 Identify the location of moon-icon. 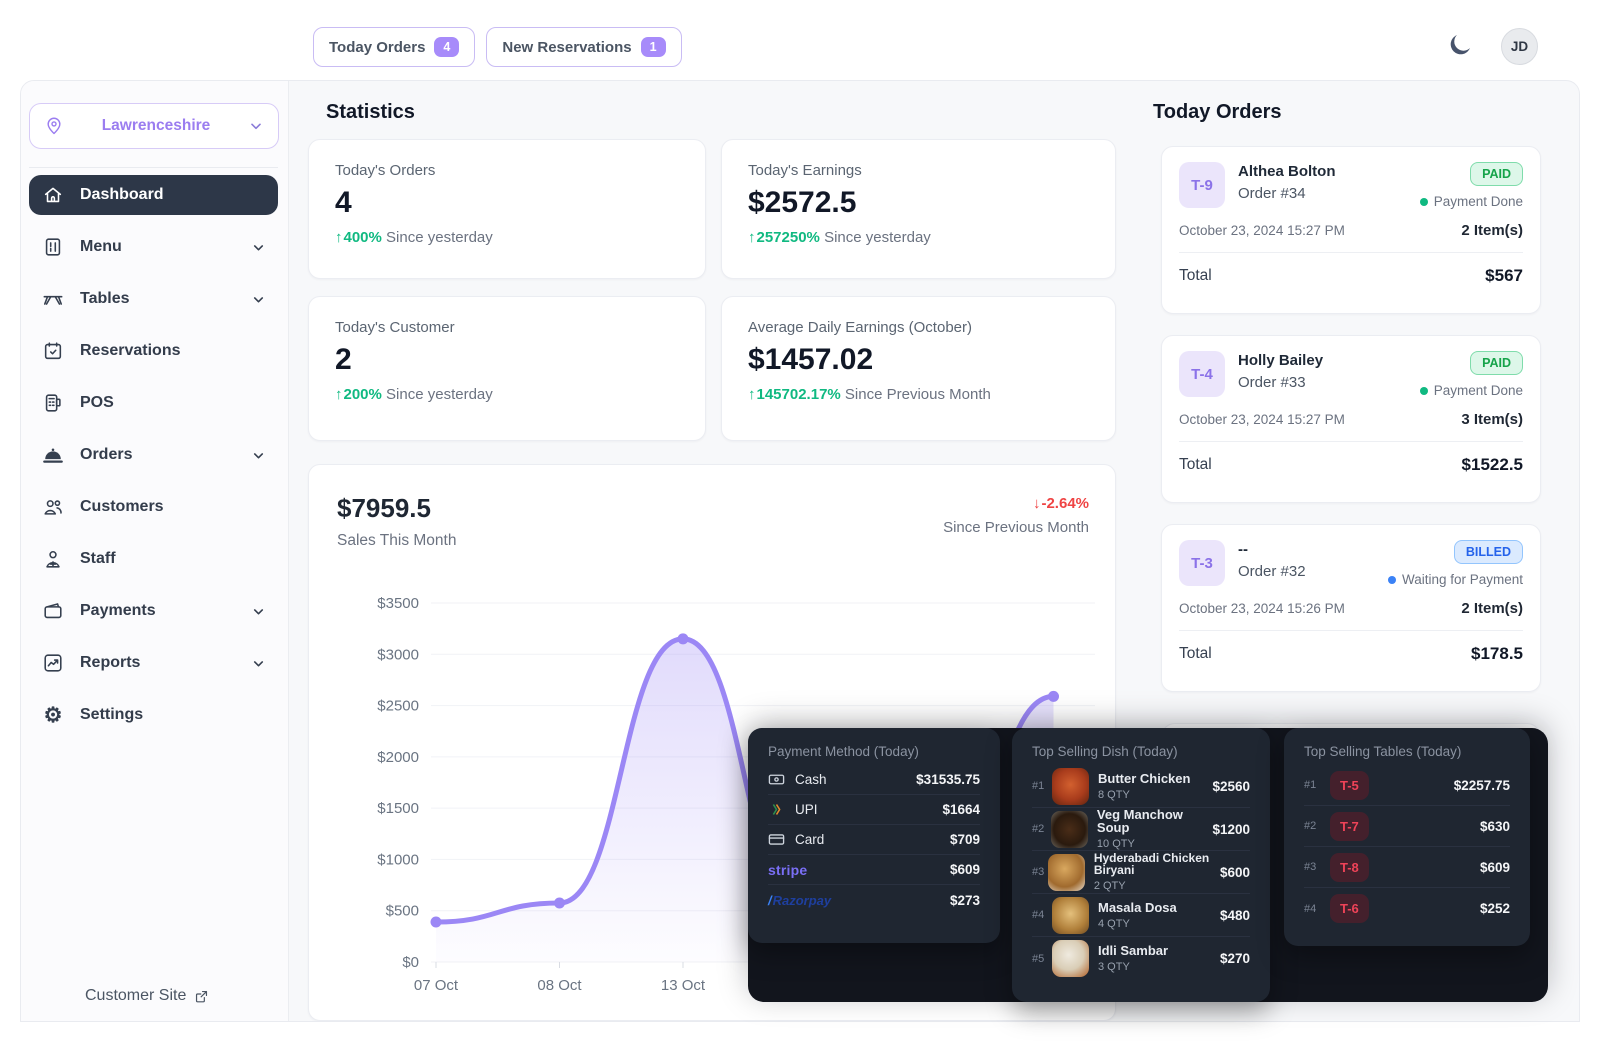
(1460, 44).